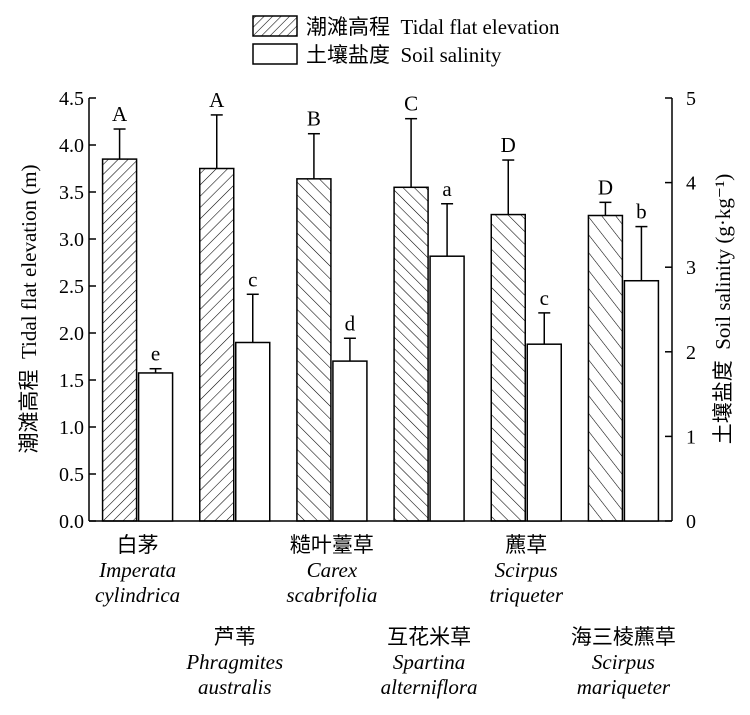 Image resolution: width=750 pixels, height=715 pixels. I want to click on left-tick-label: 2.0, so click(71, 334).